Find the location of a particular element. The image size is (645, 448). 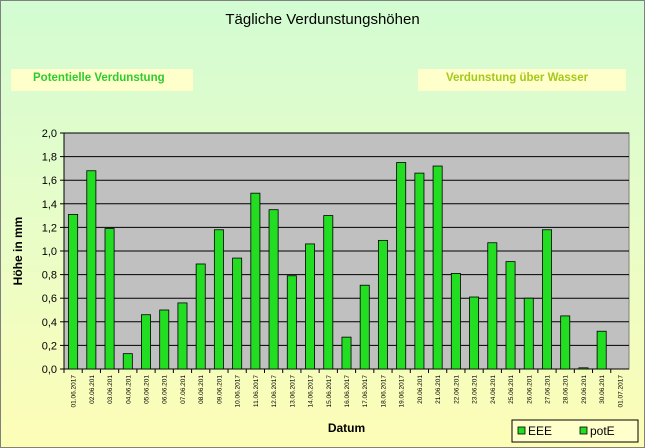

y-tick-label: 1,8 is located at coordinates (49, 158).